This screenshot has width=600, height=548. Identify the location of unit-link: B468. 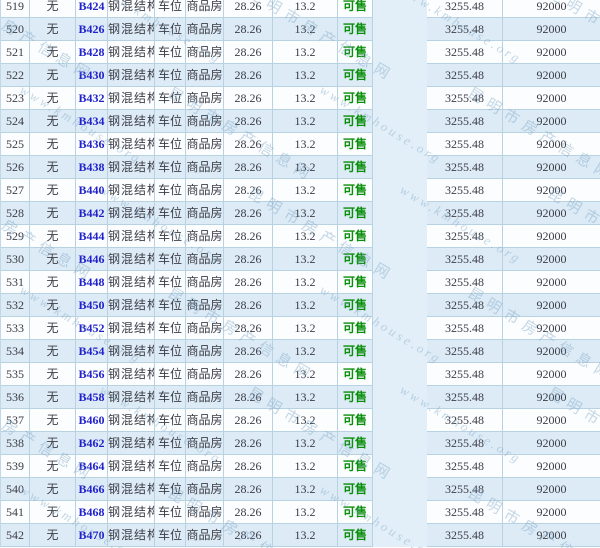
(91, 512).